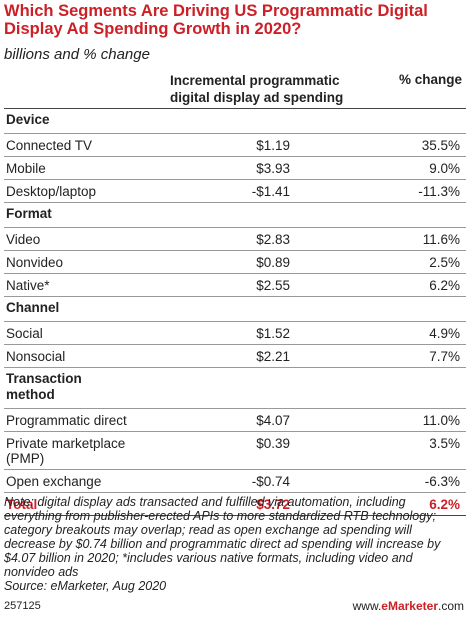  Describe the element at coordinates (273, 285) in the screenshot. I see `row-amount: $2.55` at that location.